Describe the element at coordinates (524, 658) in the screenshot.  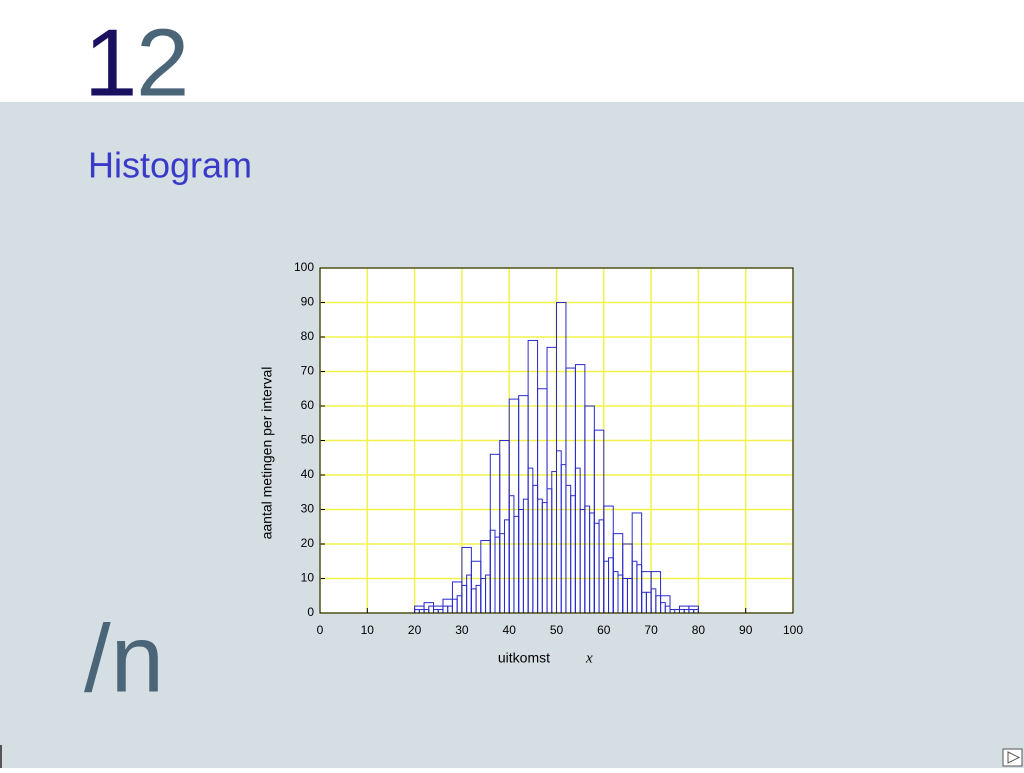
I see `x-axis-label: uitkomst` at that location.